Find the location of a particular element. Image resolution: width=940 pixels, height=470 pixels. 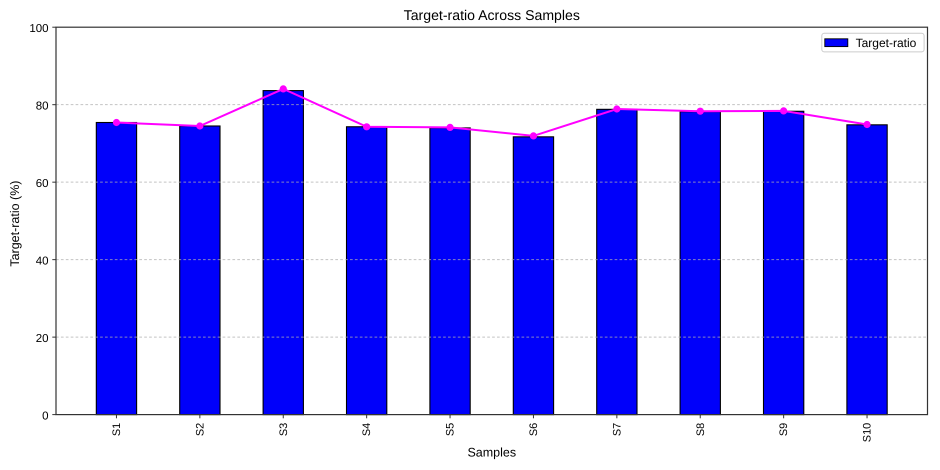

svg-text: Target-ratio Across Samples is located at coordinates (492, 15).